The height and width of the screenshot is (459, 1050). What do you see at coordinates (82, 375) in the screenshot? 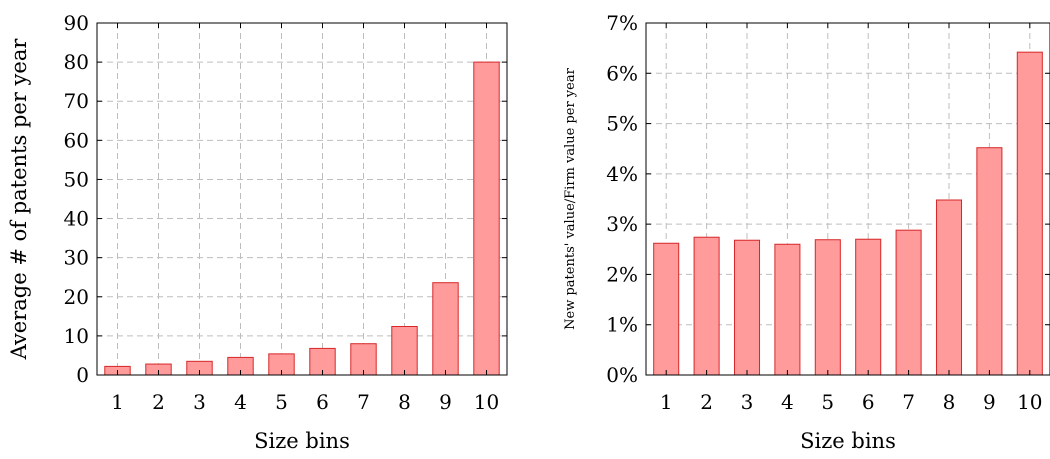
I see `y-tick-label: 0` at bounding box center [82, 375].